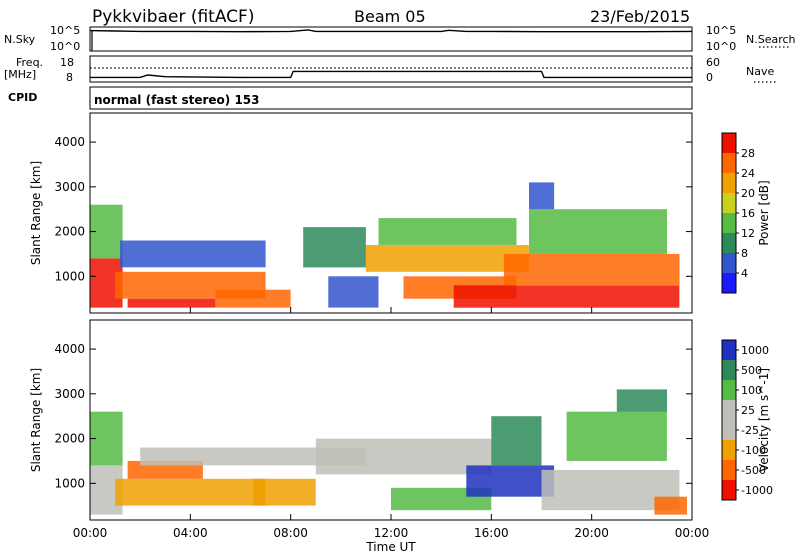 This screenshot has height=554, width=800. Describe the element at coordinates (755, 350) in the screenshot. I see `colorbar-tick-label: 1000` at that location.